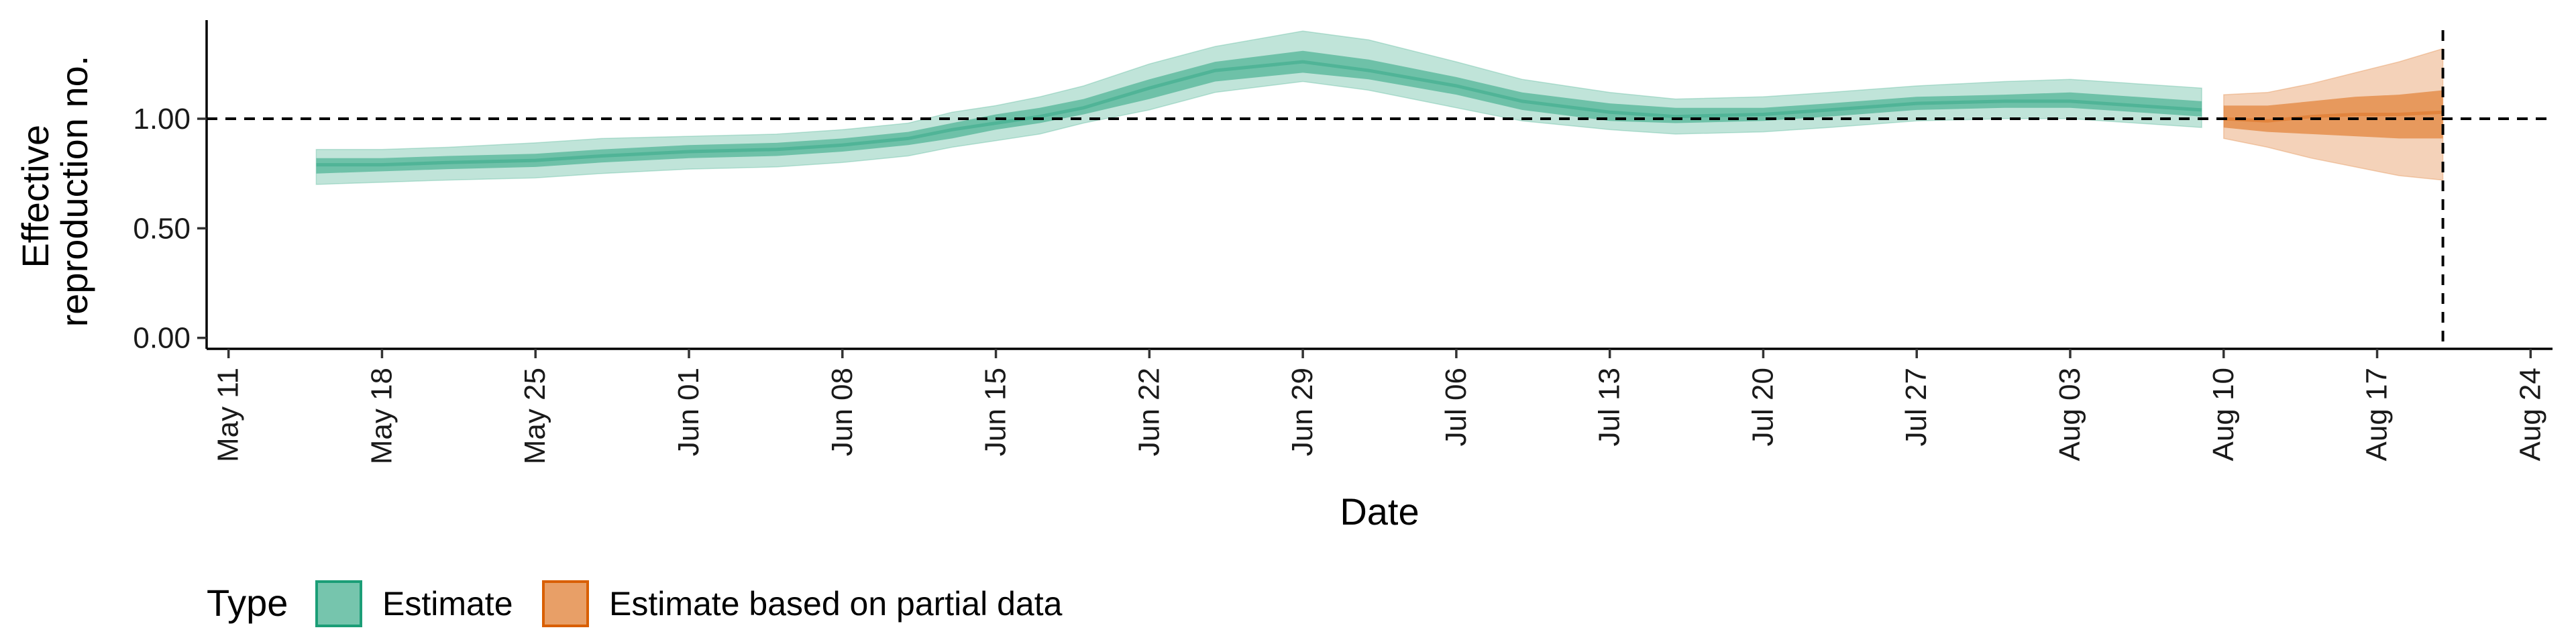 Image resolution: width=2576 pixels, height=644 pixels. What do you see at coordinates (162, 338) in the screenshot?
I see `y-tick-label: 0.00` at bounding box center [162, 338].